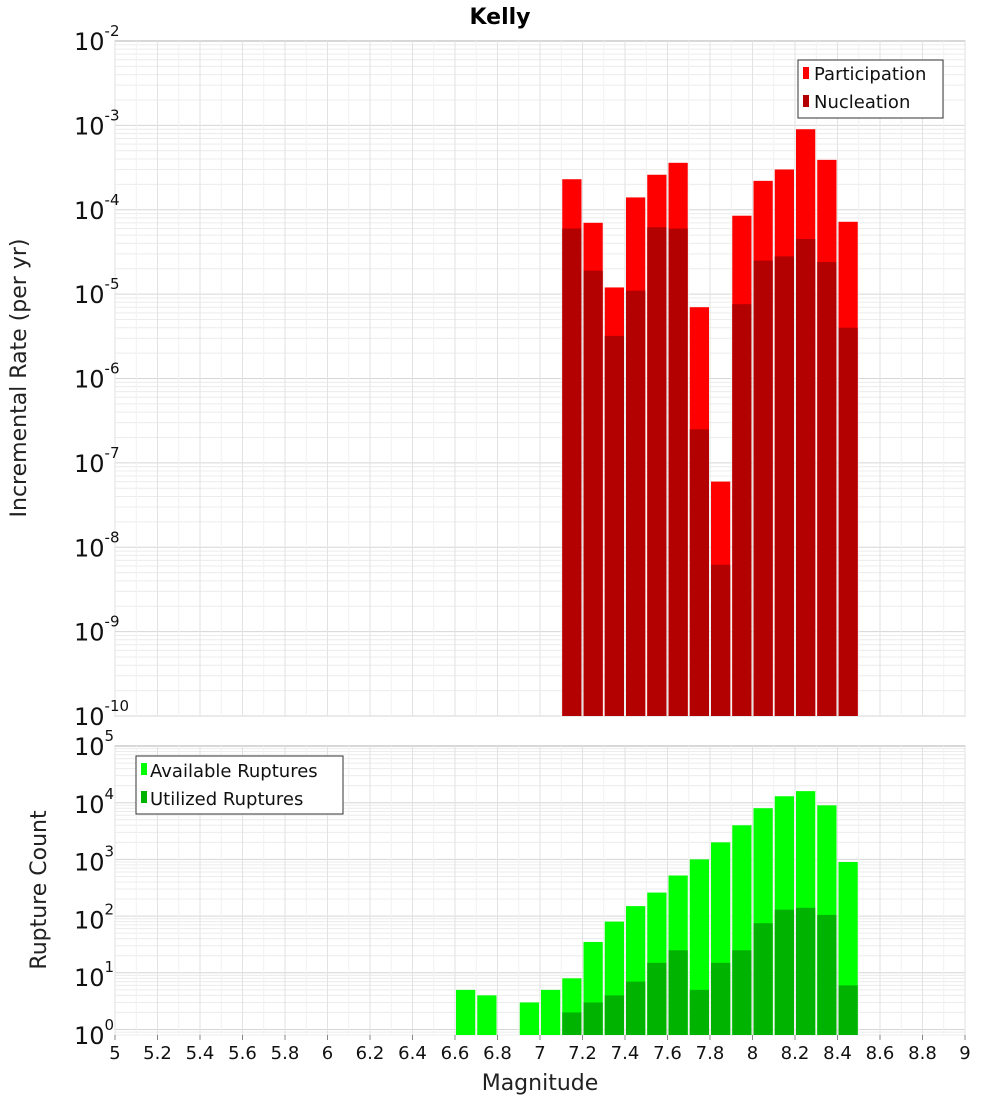 This screenshot has width=1000, height=1100. Describe the element at coordinates (157, 1053) in the screenshot. I see `x-tick-label: 5.2` at that location.